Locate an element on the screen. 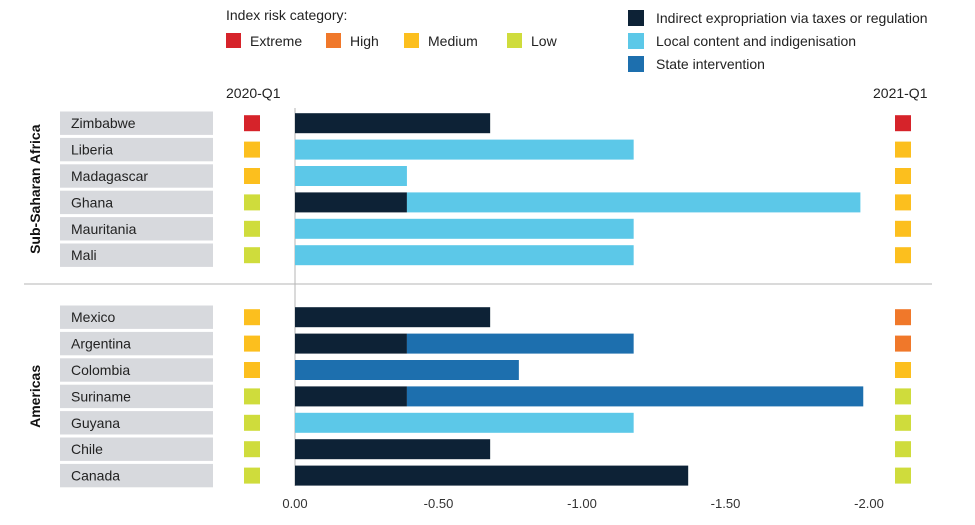  row-ghana: Ghana is located at coordinates (485, 202).